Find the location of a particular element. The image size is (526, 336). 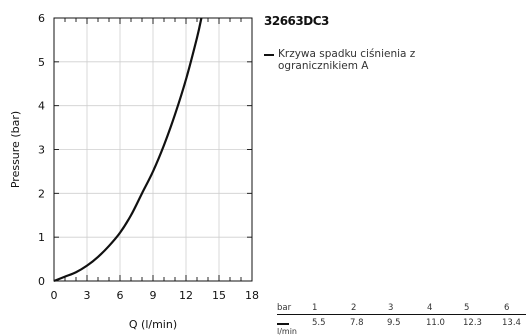

x-tick-label: 12 is located at coordinates (186, 295).